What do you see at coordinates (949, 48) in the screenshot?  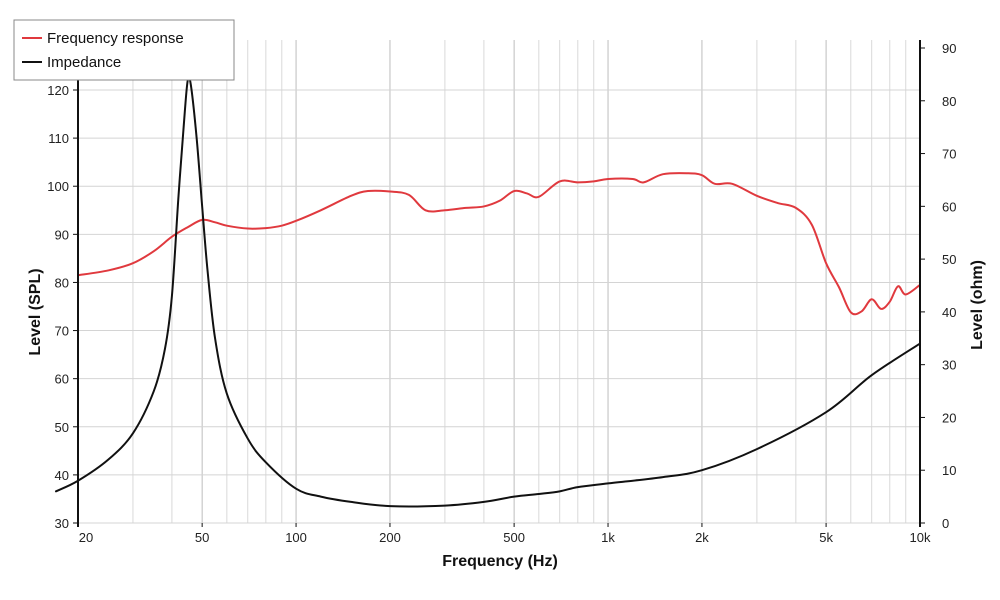 I see `y2-tick-label: 90` at bounding box center [949, 48].